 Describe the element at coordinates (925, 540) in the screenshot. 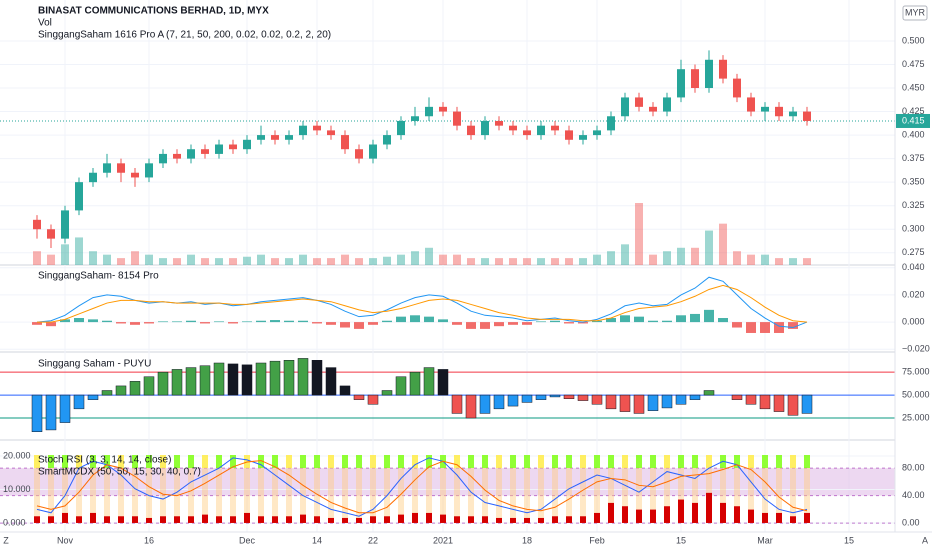

I see `corner-label: A` at that location.